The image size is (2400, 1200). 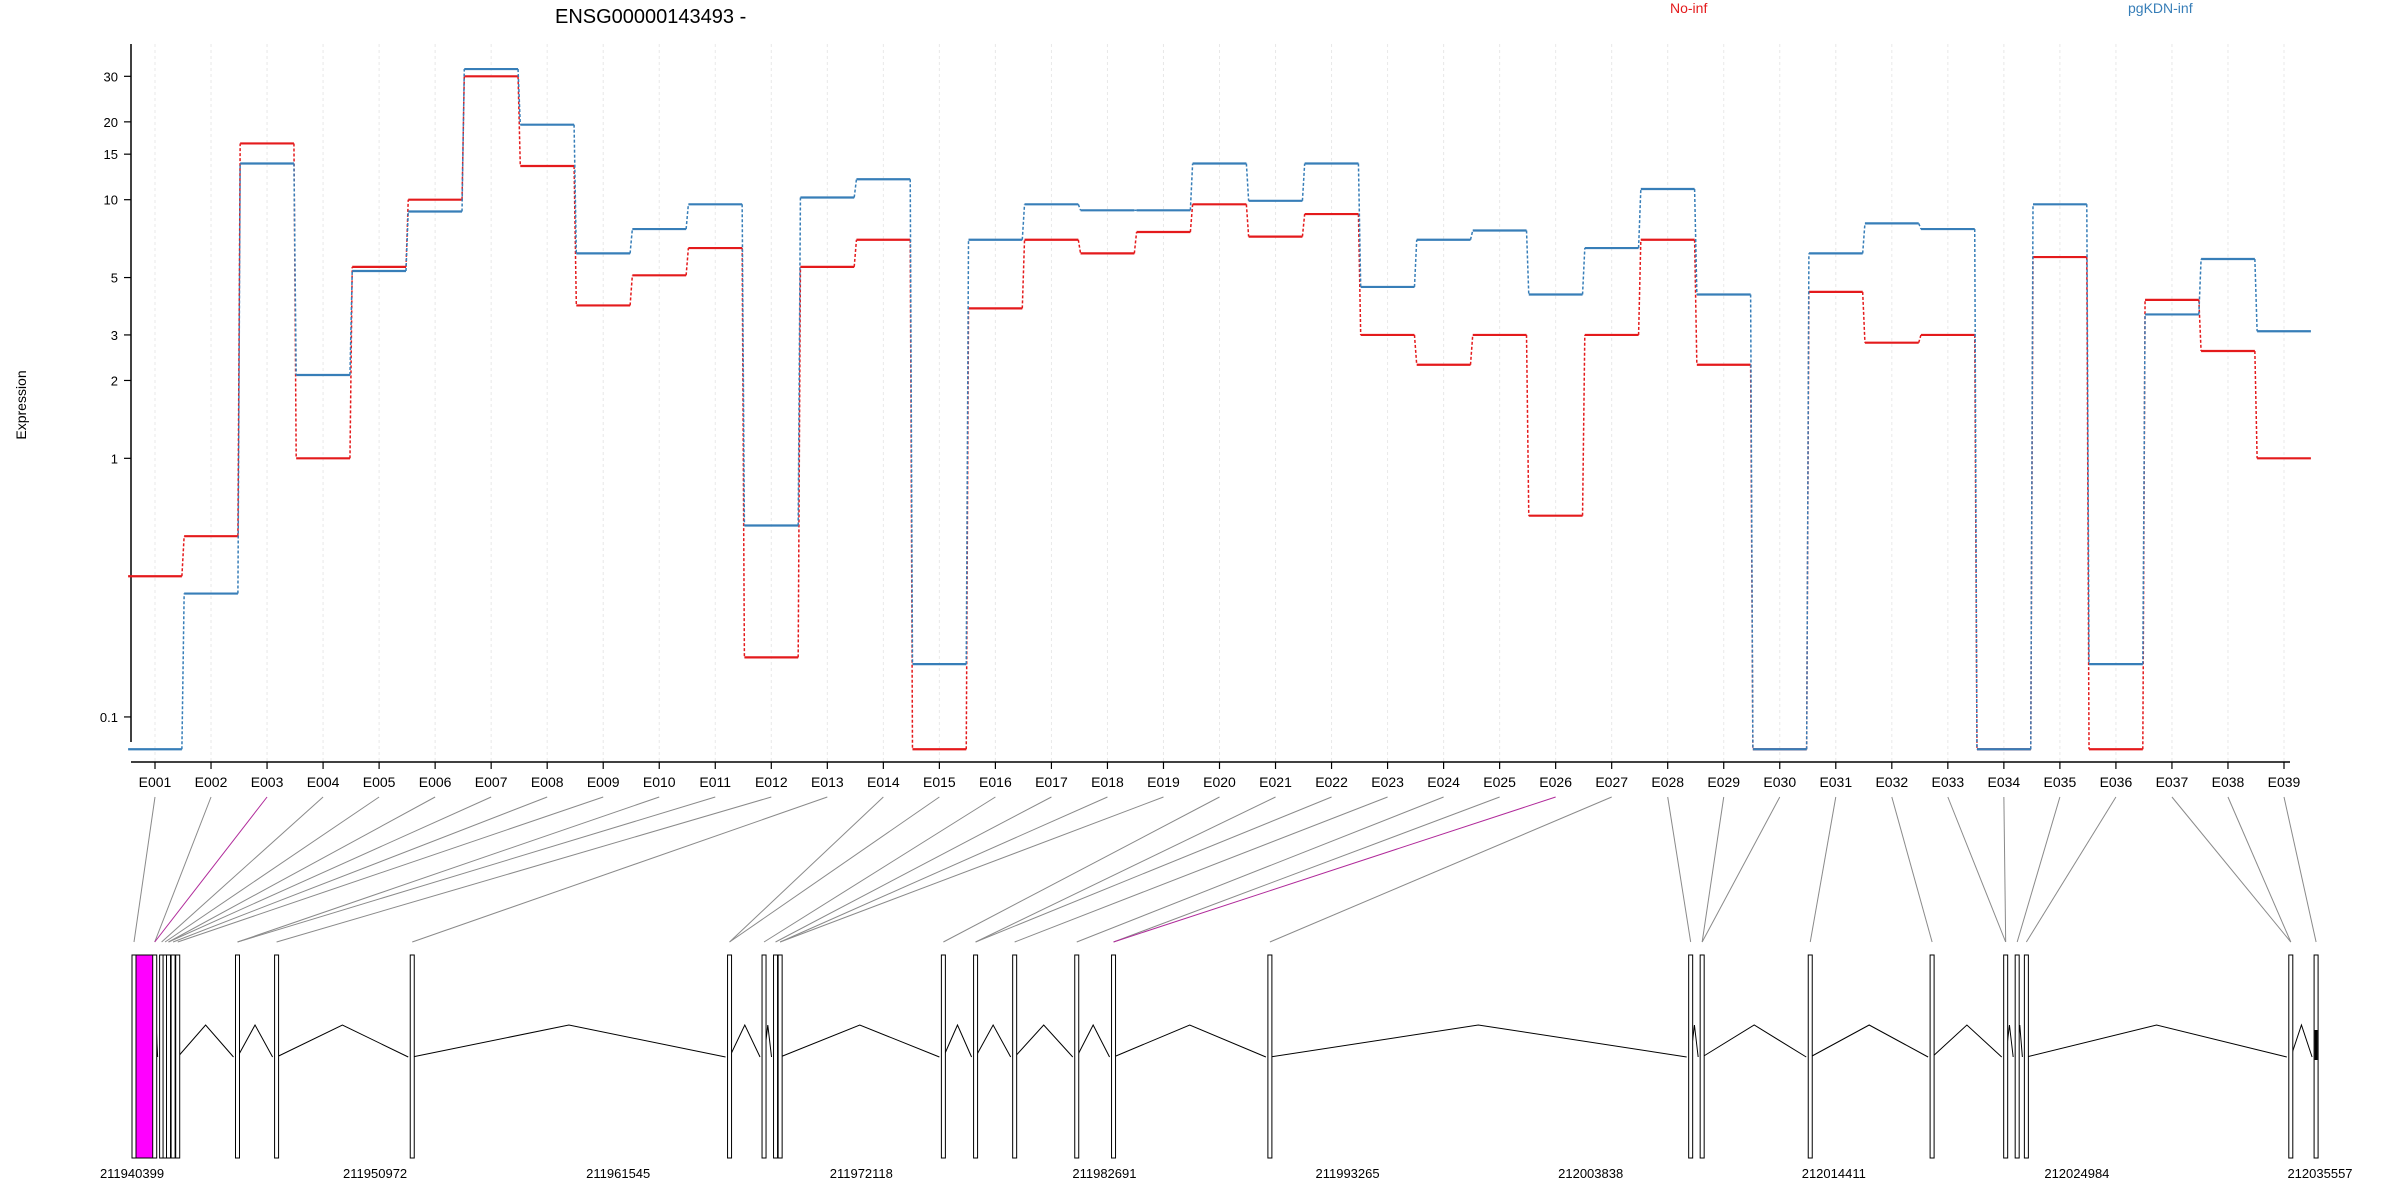 What do you see at coordinates (659, 782) in the screenshot?
I see `exon-label-e010: E010` at bounding box center [659, 782].